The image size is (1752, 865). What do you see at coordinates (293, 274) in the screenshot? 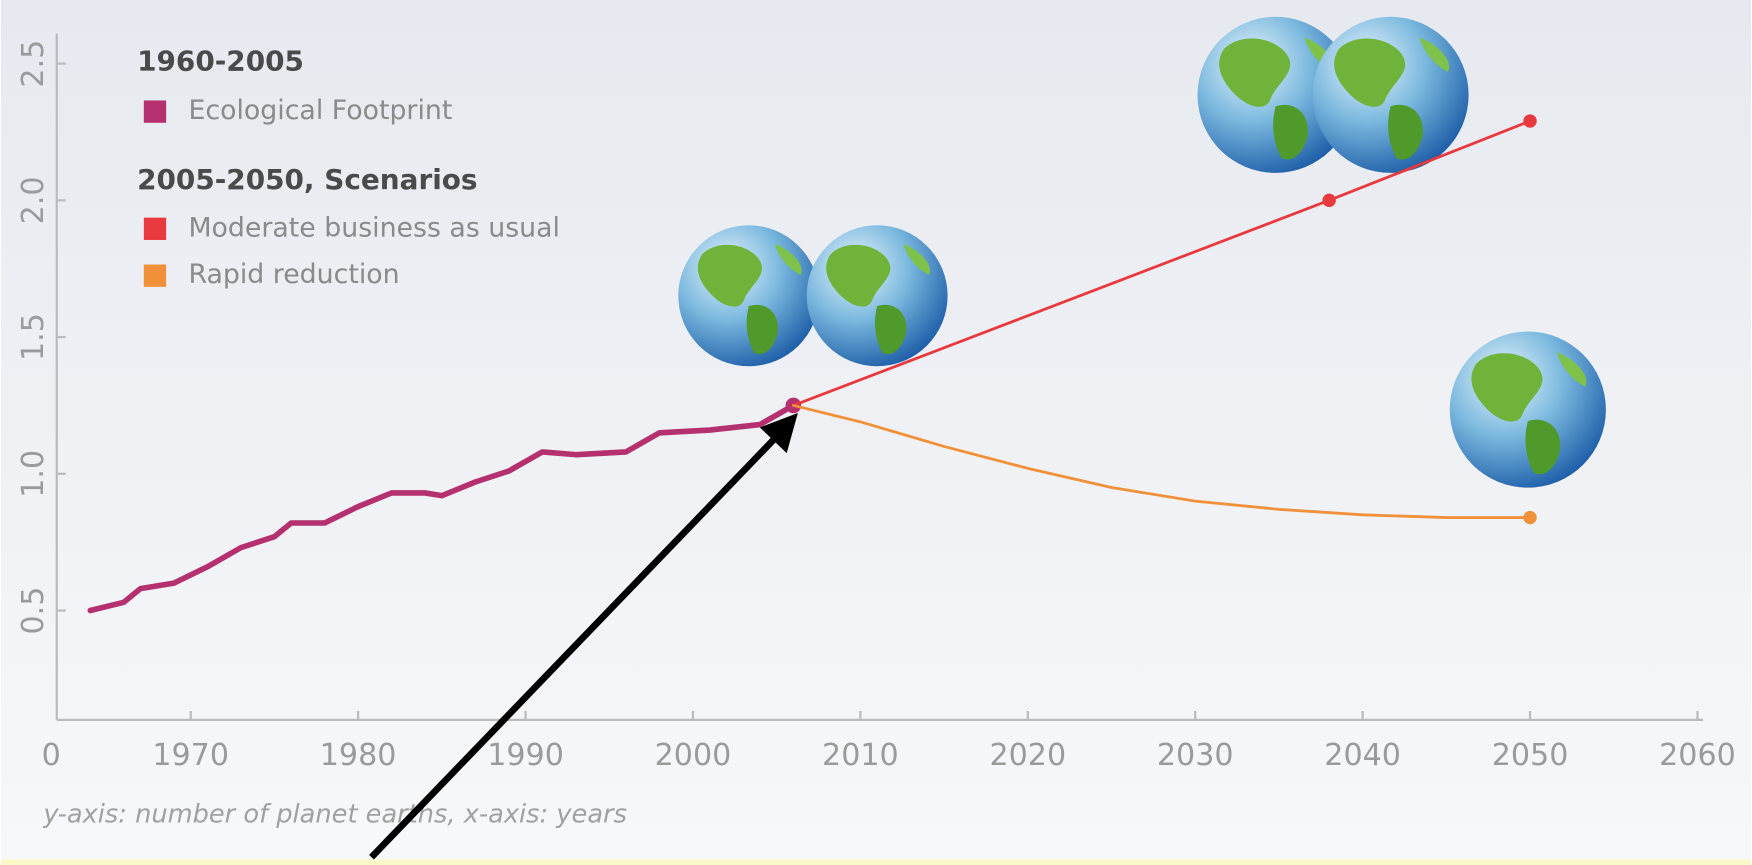
I see `legend-label: Rapid reduction` at bounding box center [293, 274].